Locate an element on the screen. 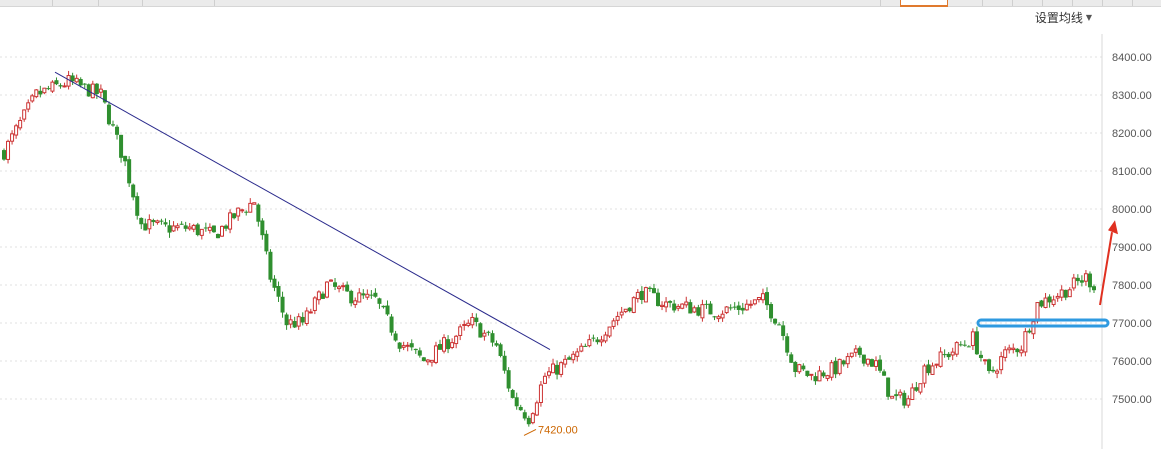 The width and height of the screenshot is (1161, 449). top-tab-active is located at coordinates (924, 3).